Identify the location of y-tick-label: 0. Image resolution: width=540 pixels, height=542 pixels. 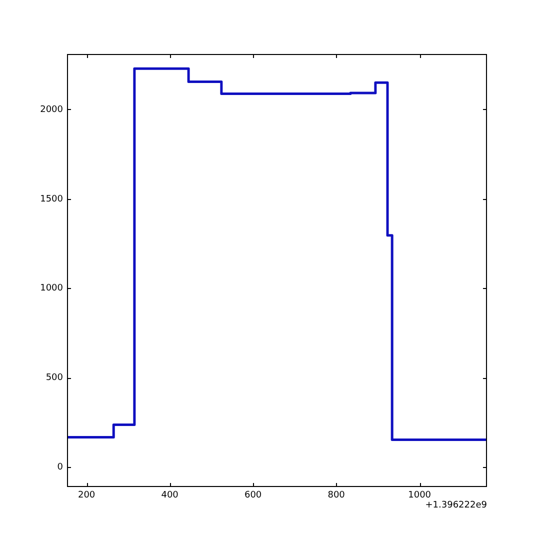
(60, 467).